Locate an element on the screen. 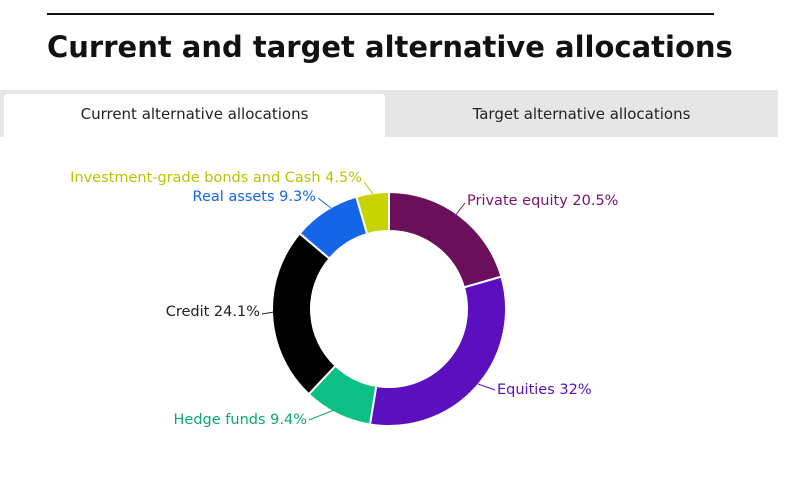 Image resolution: width=797 pixels, height=499 pixels. top-rule is located at coordinates (380, 14).